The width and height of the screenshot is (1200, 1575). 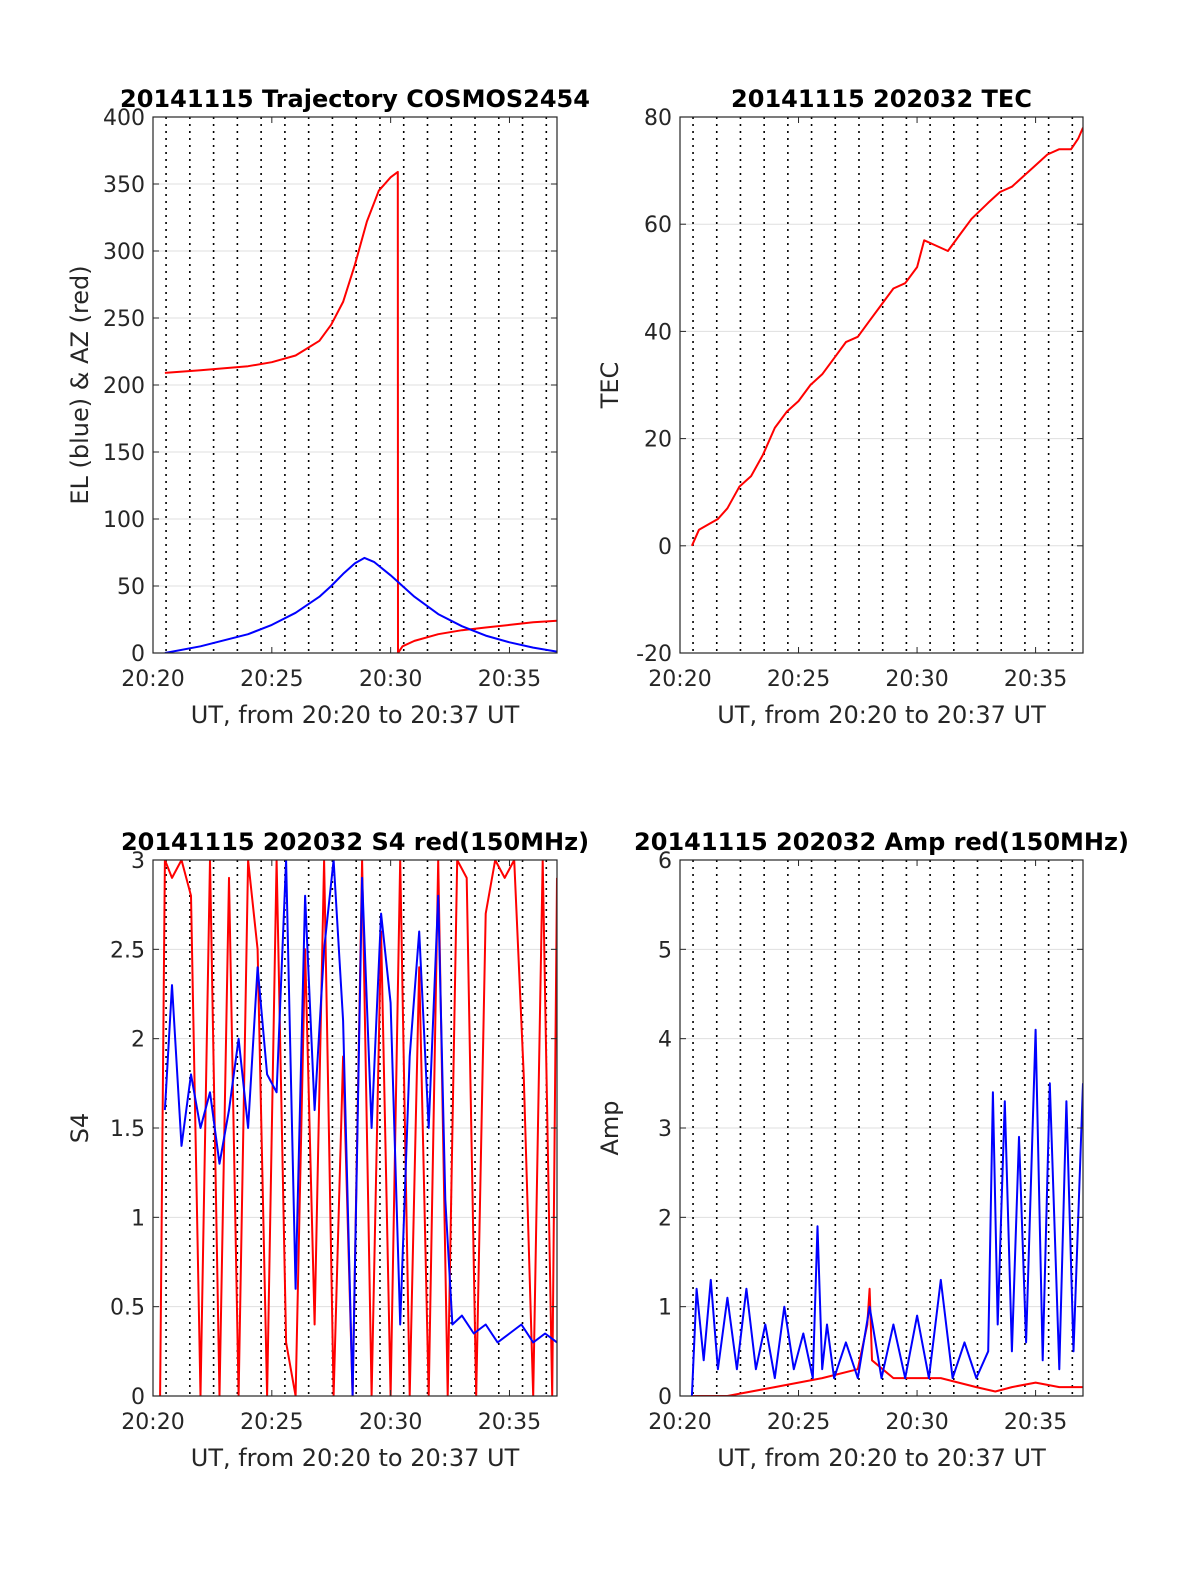 What do you see at coordinates (665, 861) in the screenshot?
I see `ytick-label: 6` at bounding box center [665, 861].